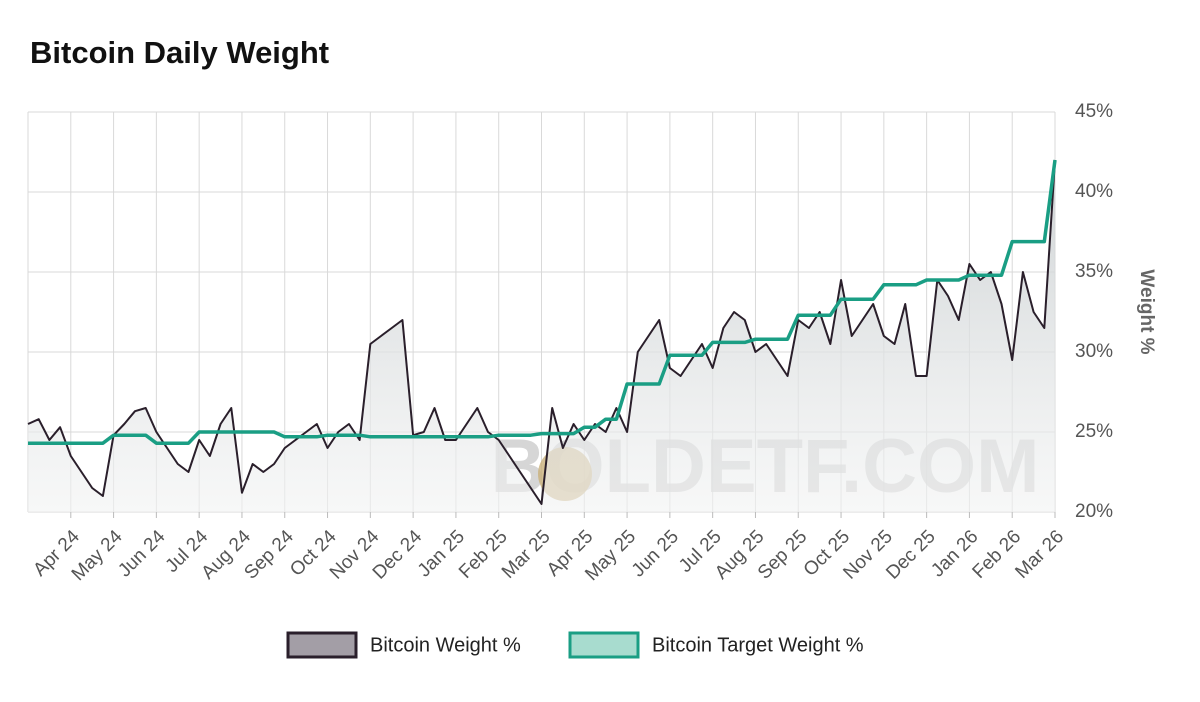 This screenshot has width=1200, height=702. I want to click on chart-title: Bitcoin Daily Weight, so click(179, 52).